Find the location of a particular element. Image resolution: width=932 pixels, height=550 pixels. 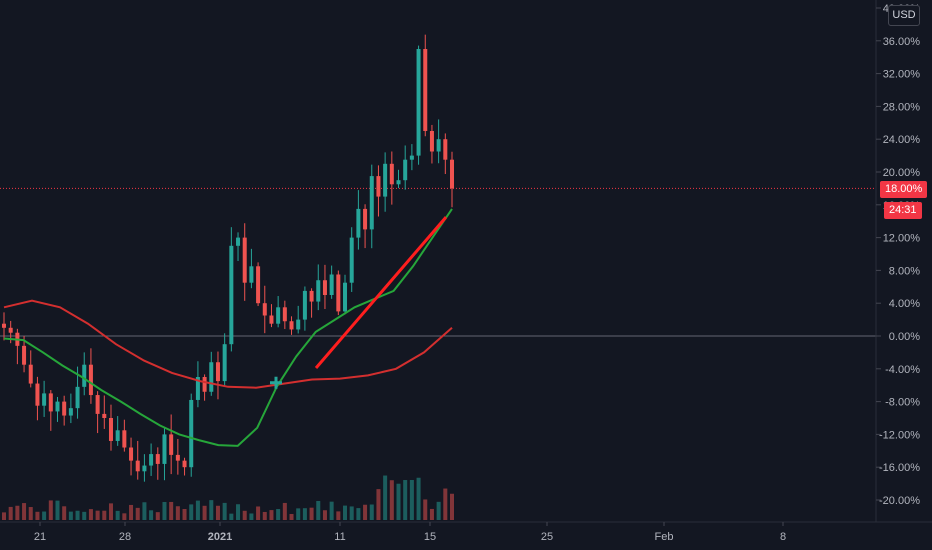

time-axis: 21 28 2021 11 15 25 Feb 8 is located at coordinates (410, 532).